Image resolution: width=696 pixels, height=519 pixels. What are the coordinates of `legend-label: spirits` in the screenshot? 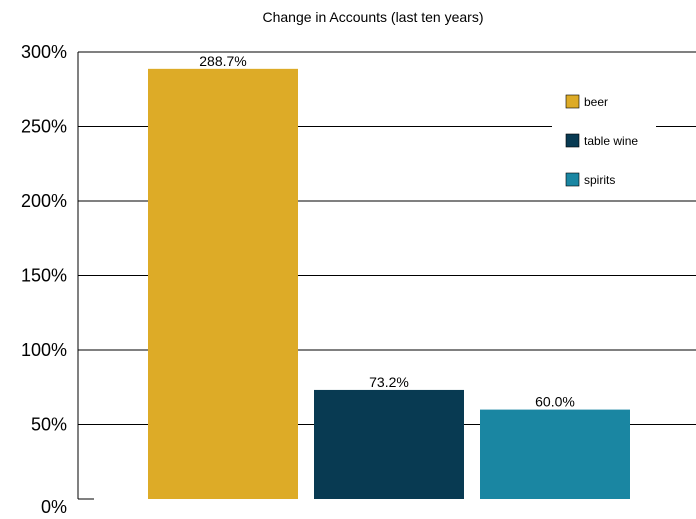 It's located at (599, 180).